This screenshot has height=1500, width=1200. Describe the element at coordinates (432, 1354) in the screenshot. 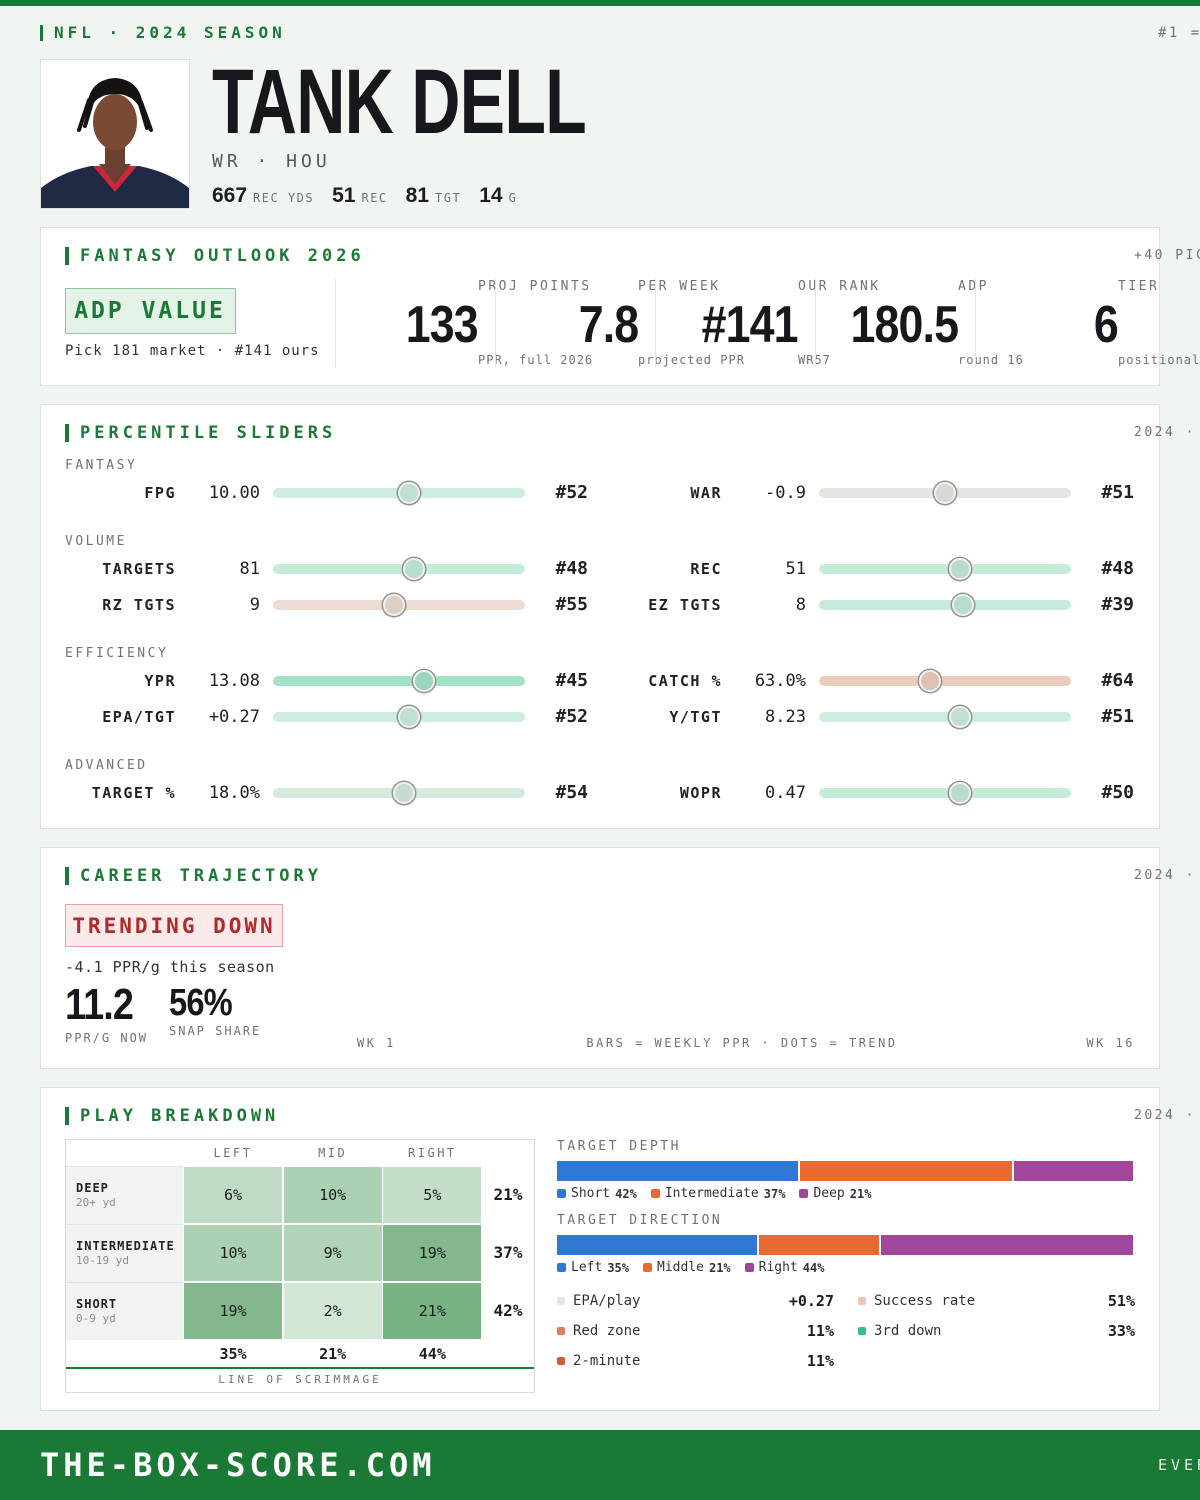

I see `grid-column-total: 44%` at that location.